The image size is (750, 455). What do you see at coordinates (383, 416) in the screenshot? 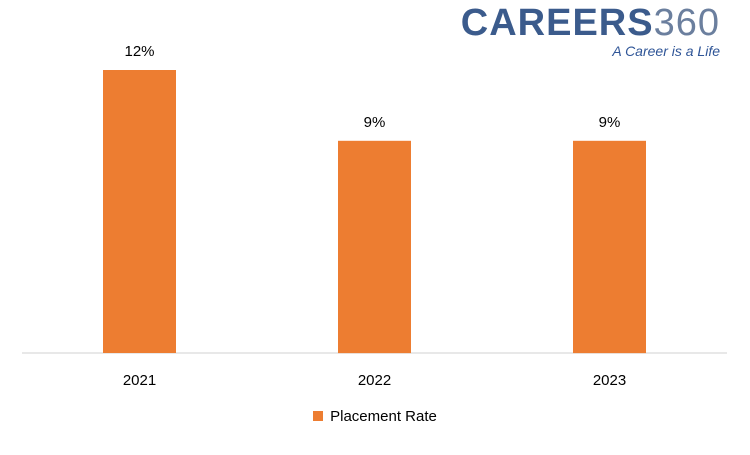
I see `legend-label: Placement Rate` at bounding box center [383, 416].